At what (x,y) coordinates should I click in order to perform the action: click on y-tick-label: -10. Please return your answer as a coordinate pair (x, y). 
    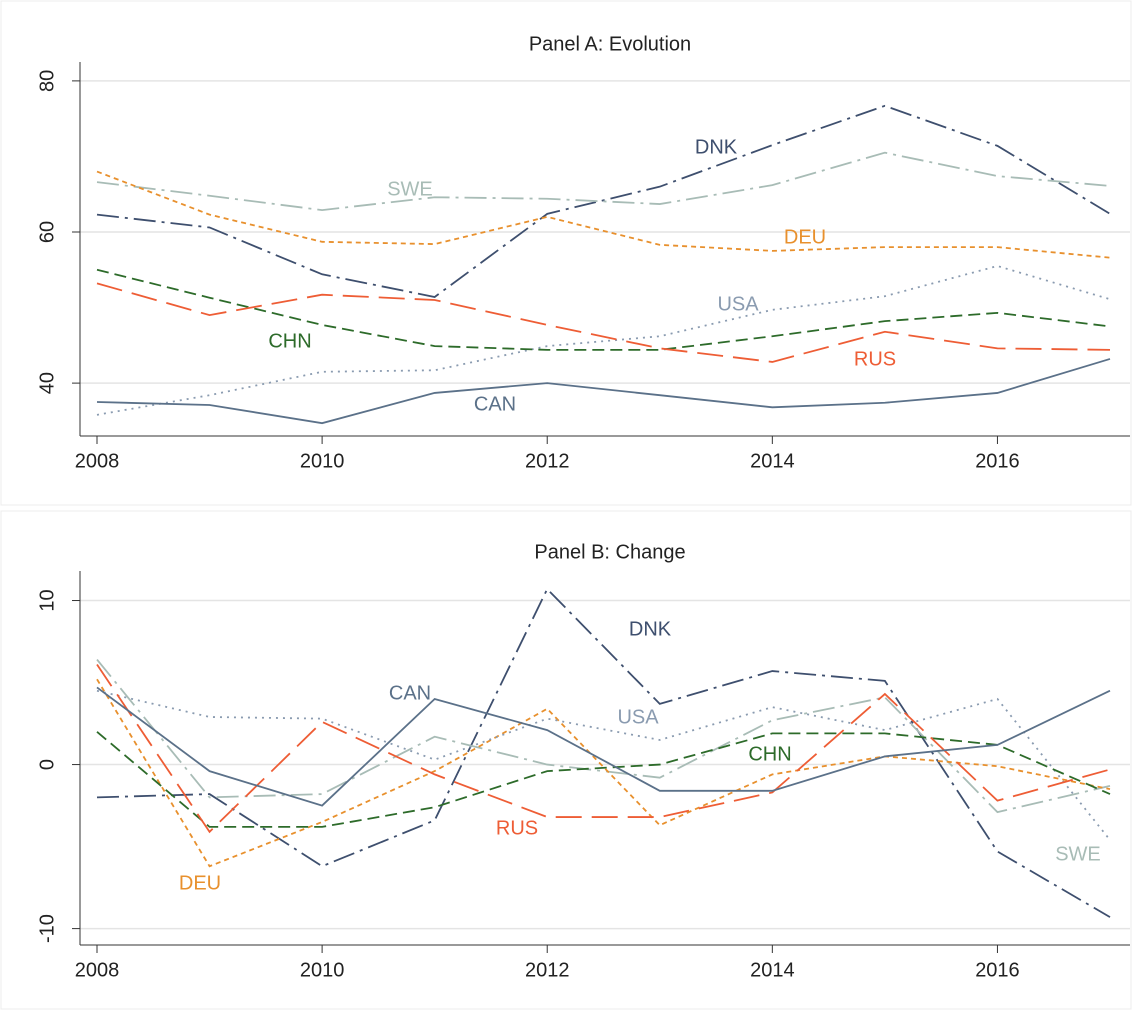
    Looking at the image, I should click on (47, 928).